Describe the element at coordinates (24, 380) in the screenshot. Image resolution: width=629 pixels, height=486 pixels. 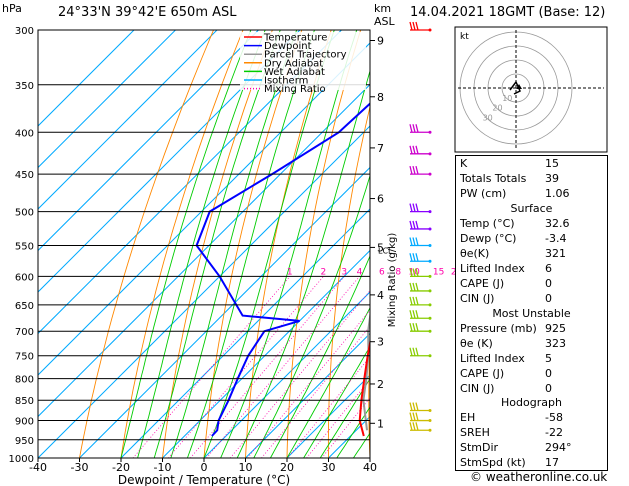
I see `pressure-tick-label: 800` at that location.